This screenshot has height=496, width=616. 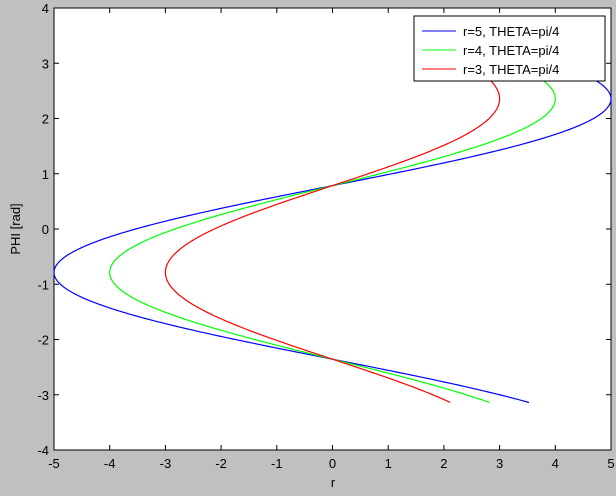 I want to click on x-tick-label: -5, so click(x=54, y=463).